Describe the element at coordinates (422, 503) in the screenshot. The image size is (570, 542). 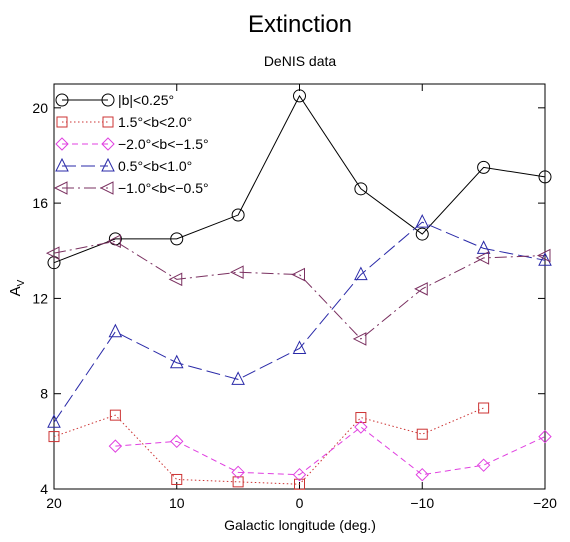
I see `x-tick-label: −10` at that location.